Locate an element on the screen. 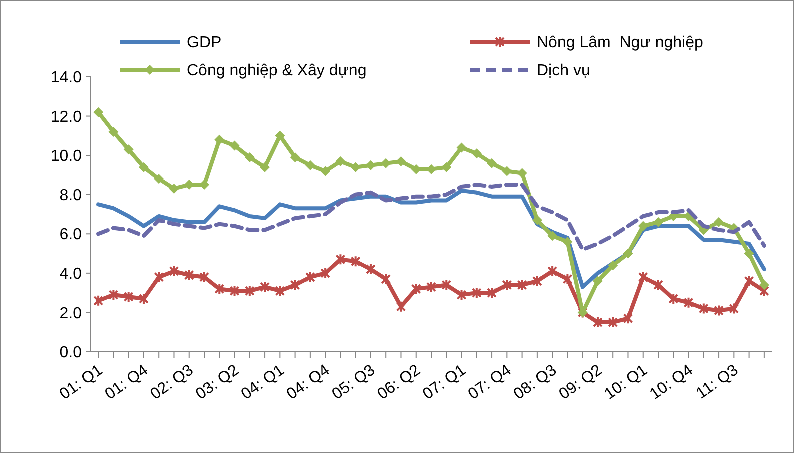 This screenshot has width=809, height=462. legend-label: GDP is located at coordinates (204, 43).